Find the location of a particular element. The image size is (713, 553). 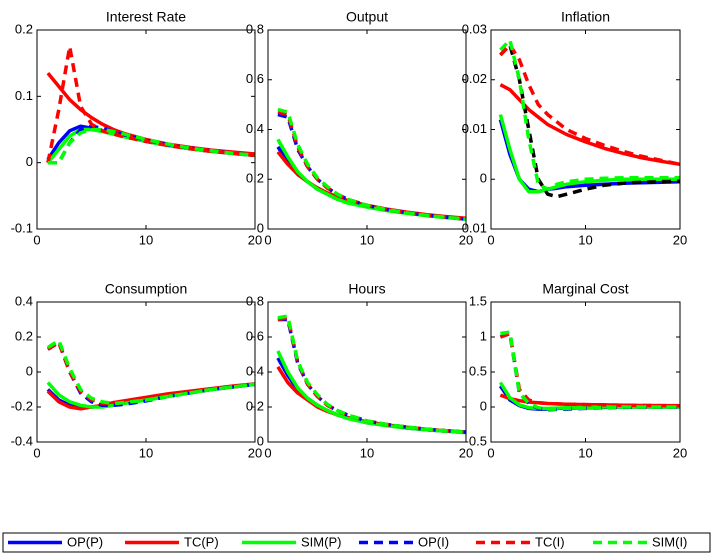

y-tick-label: -0.5 is located at coordinates (476, 440).